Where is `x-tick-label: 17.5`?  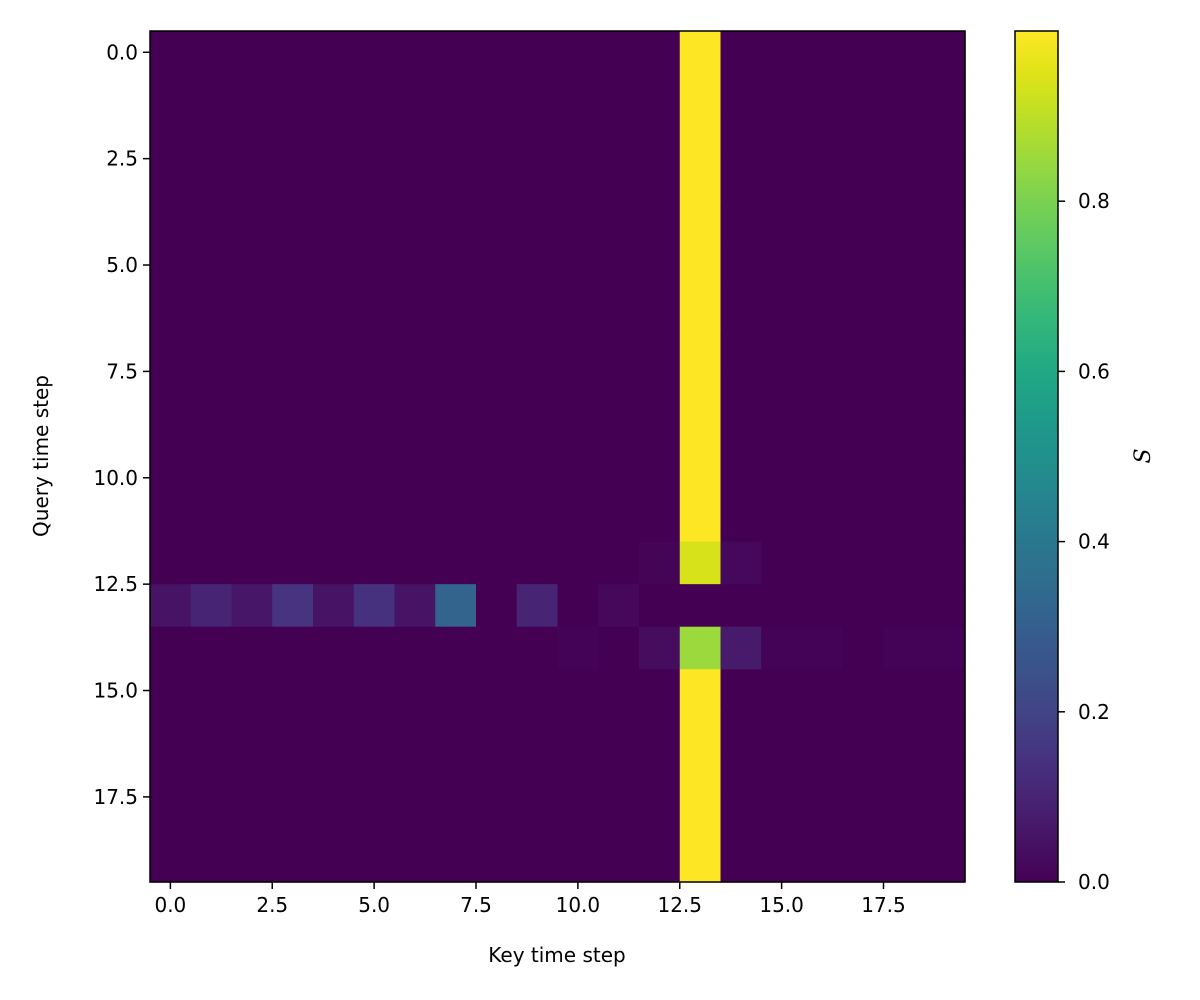
x-tick-label: 17.5 is located at coordinates (883, 905).